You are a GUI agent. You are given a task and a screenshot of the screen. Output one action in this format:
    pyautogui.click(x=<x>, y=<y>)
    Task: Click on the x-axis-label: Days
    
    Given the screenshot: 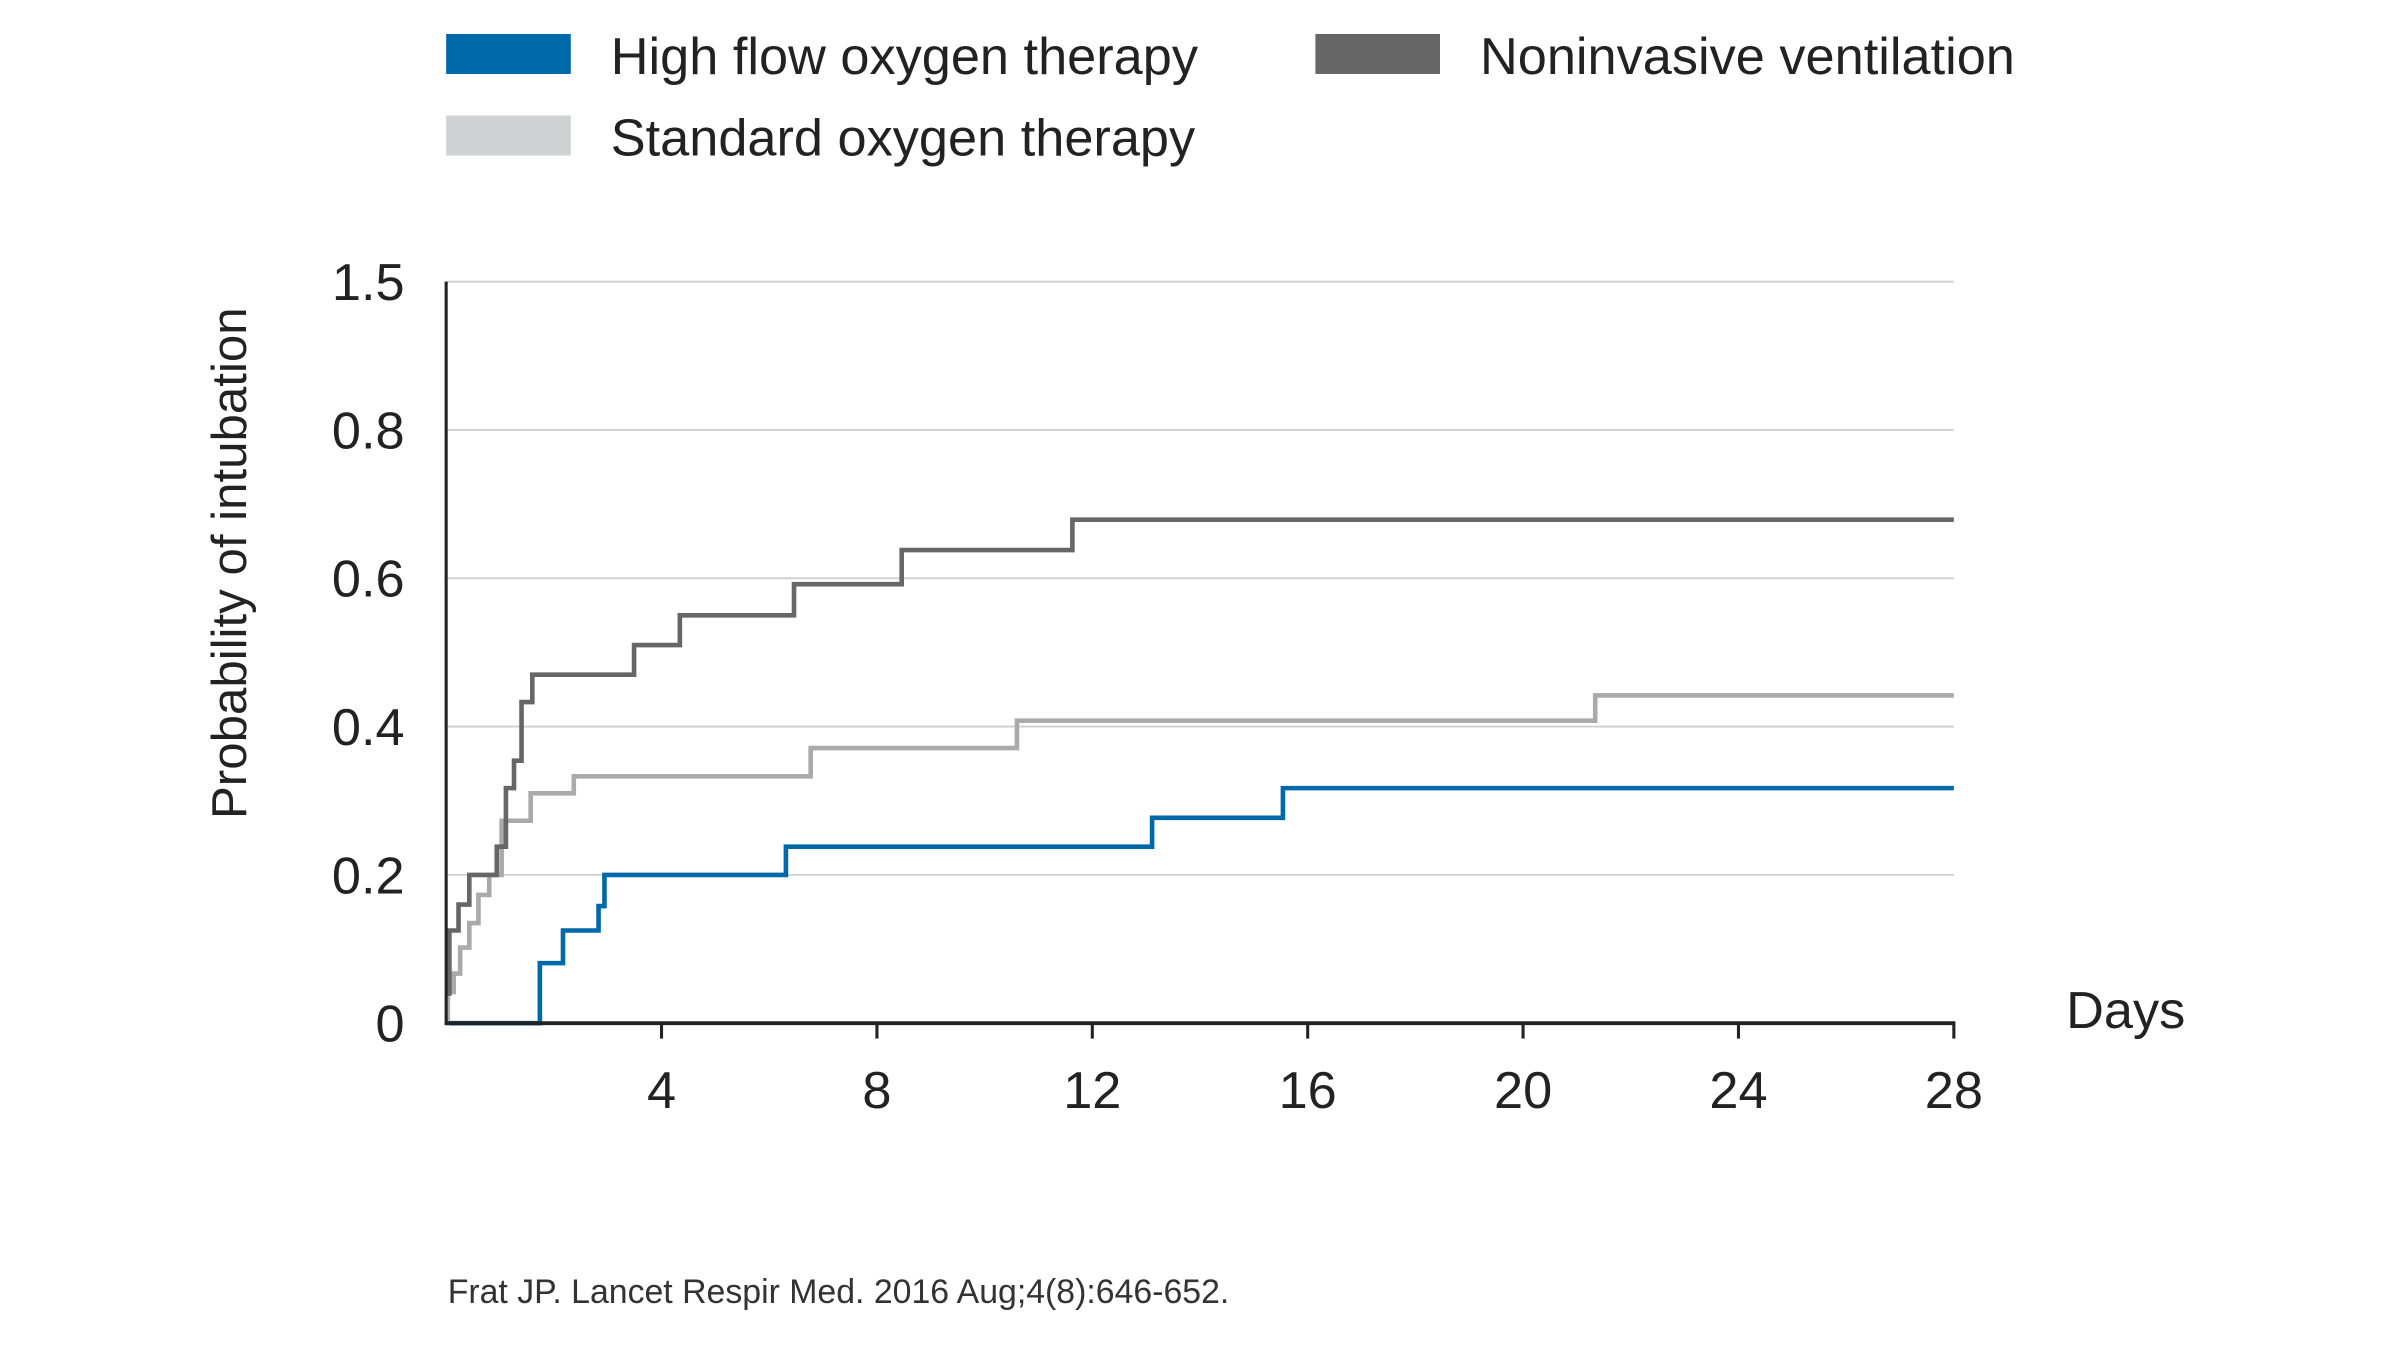 What is the action you would take?
    pyautogui.click(x=2125, y=1011)
    